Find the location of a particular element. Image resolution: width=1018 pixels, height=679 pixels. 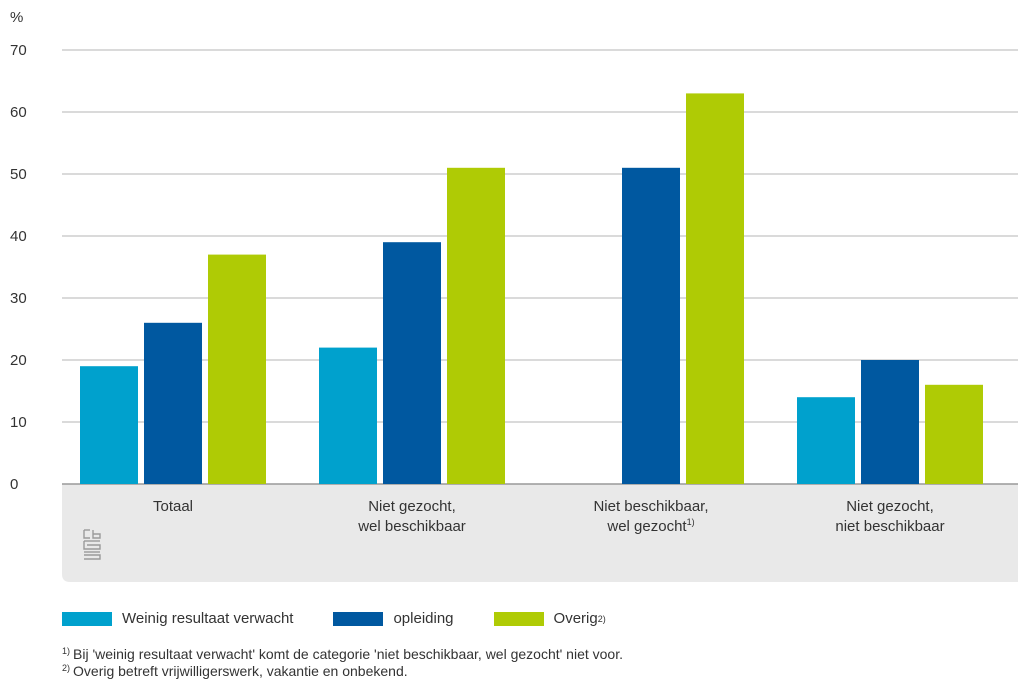

category-label-line: wel beschikbaar is located at coordinates (411, 526).